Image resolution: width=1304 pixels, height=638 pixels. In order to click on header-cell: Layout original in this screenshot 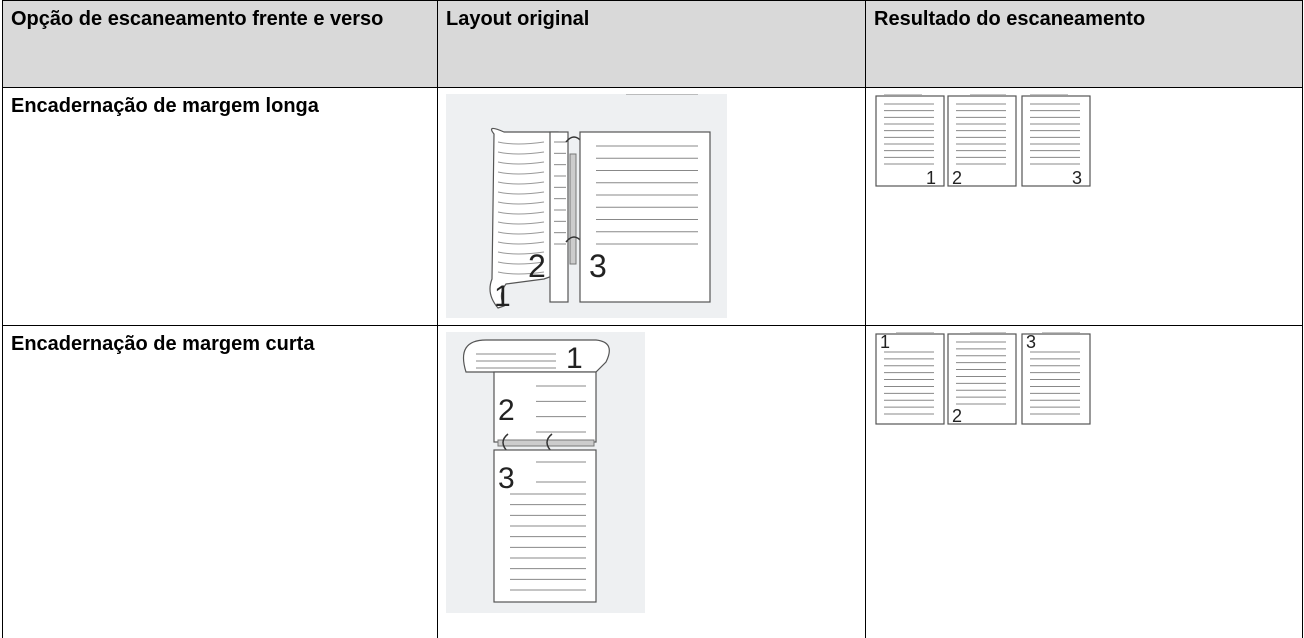, I will do `click(652, 44)`.